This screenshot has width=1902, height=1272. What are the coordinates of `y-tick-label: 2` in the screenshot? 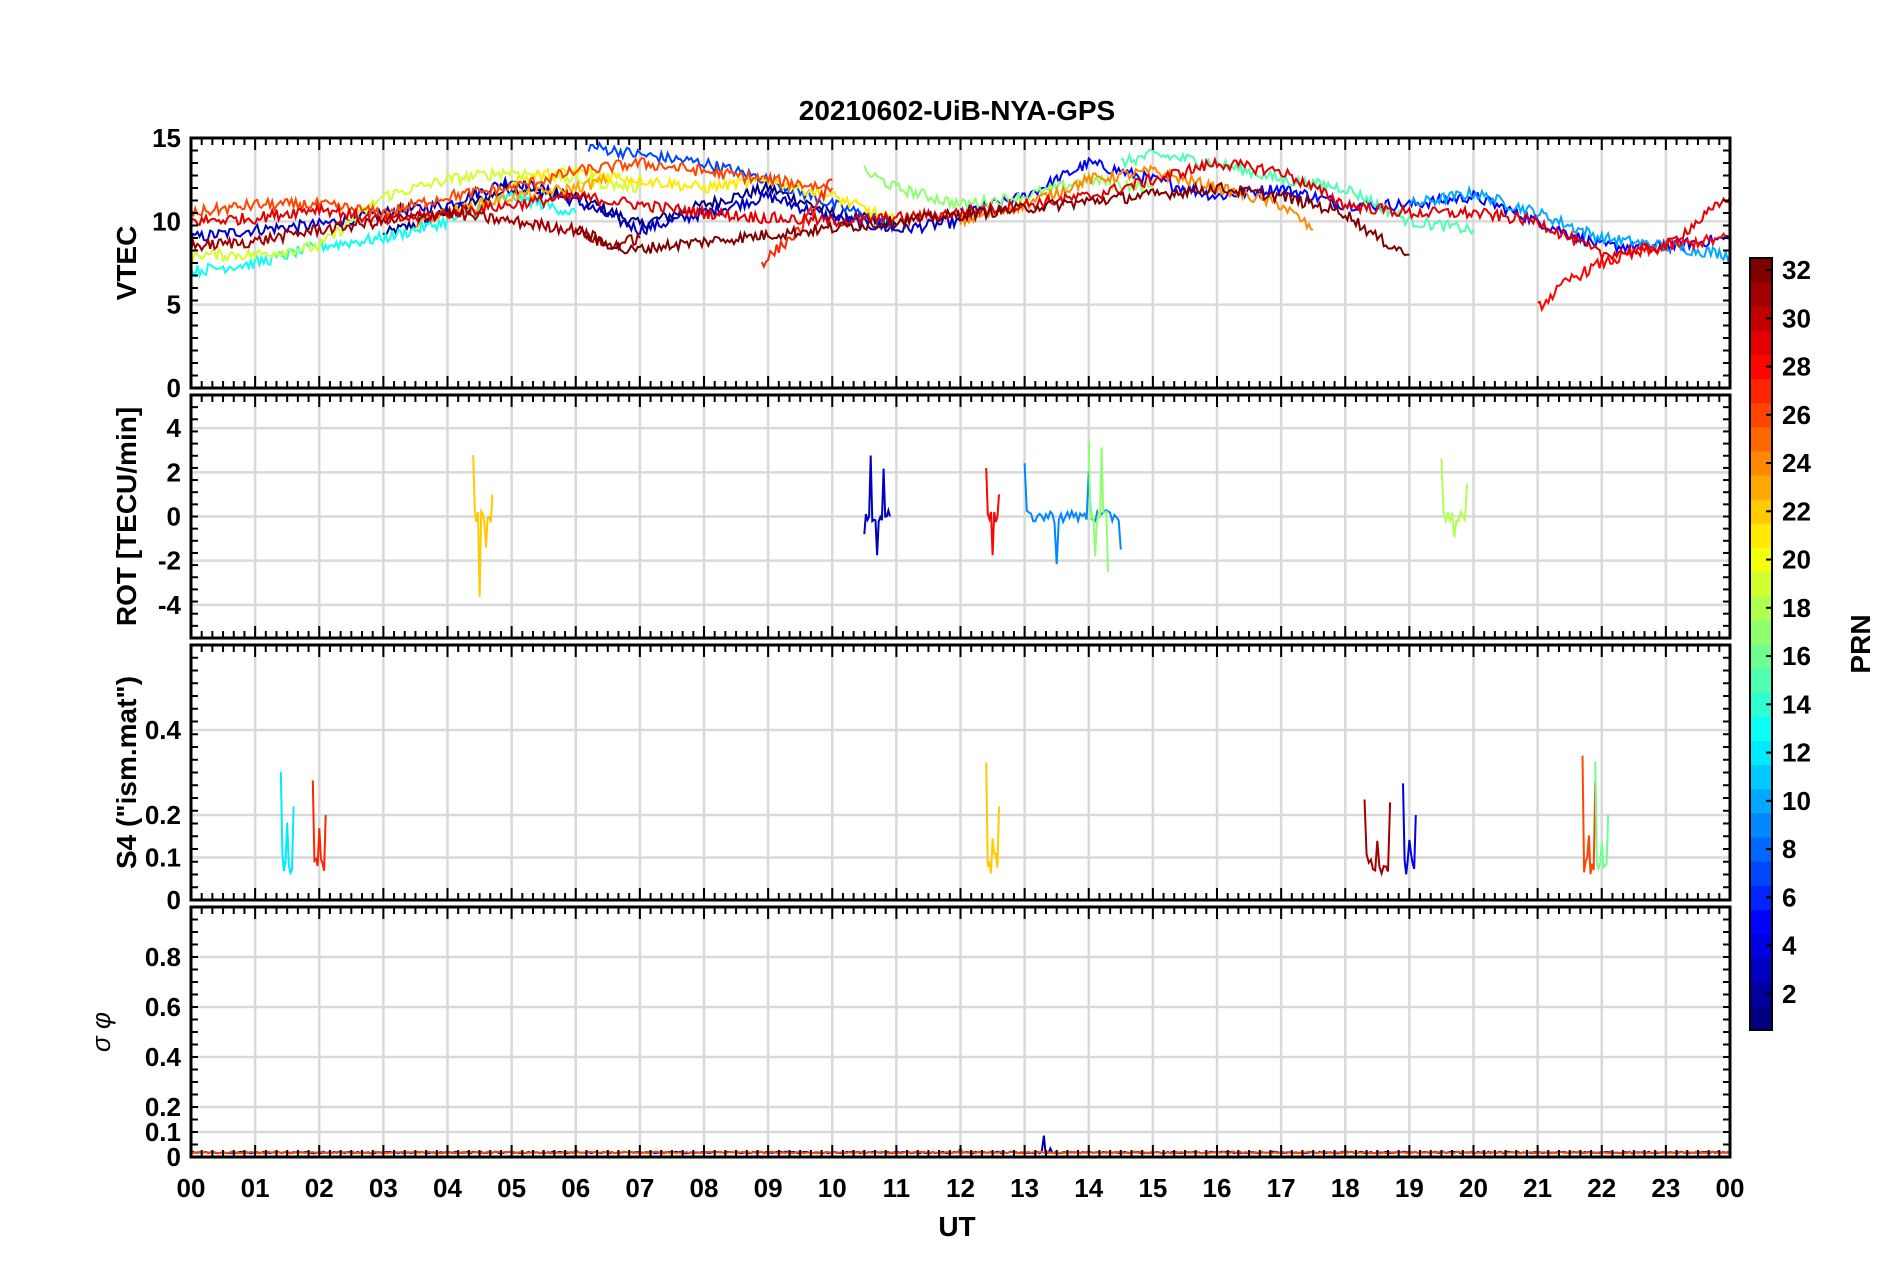 It's located at (174, 472).